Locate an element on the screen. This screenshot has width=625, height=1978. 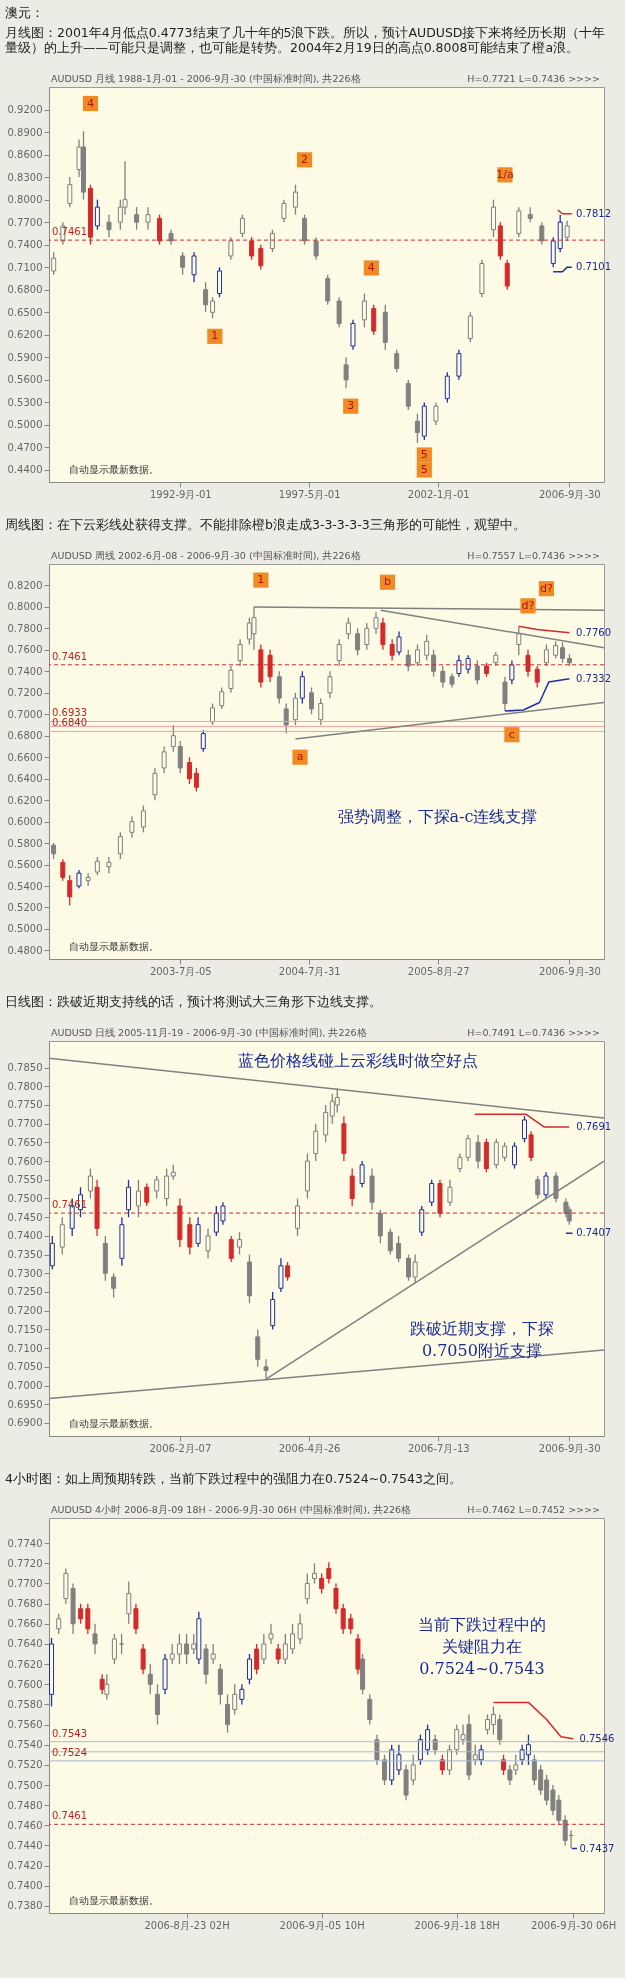
y-tick-label: 0.7550 is located at coordinates (25, 1180).